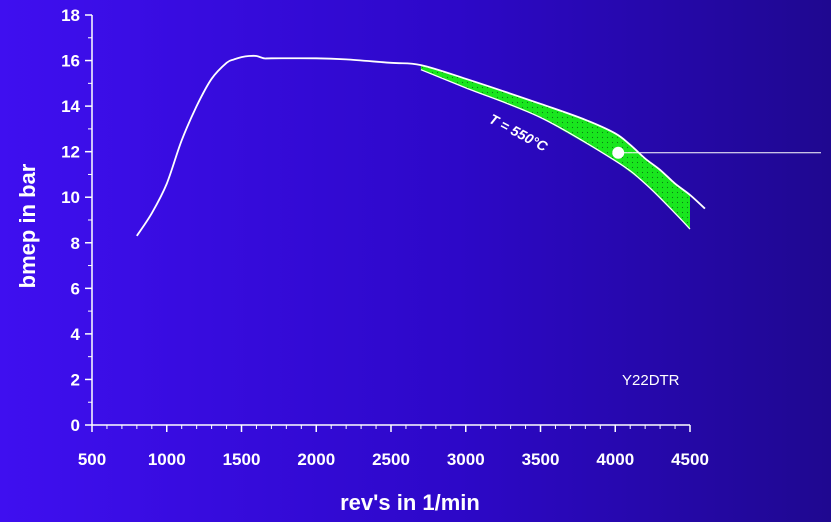  Describe the element at coordinates (690, 459) in the screenshot. I see `x-tick-label: 4500` at that location.